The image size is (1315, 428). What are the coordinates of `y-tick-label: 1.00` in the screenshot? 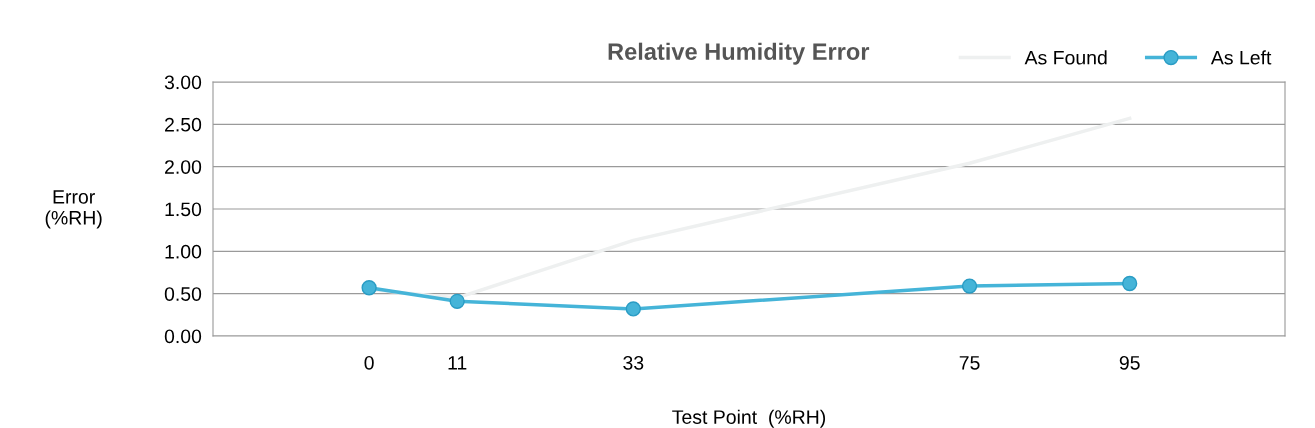 It's located at (183, 251).